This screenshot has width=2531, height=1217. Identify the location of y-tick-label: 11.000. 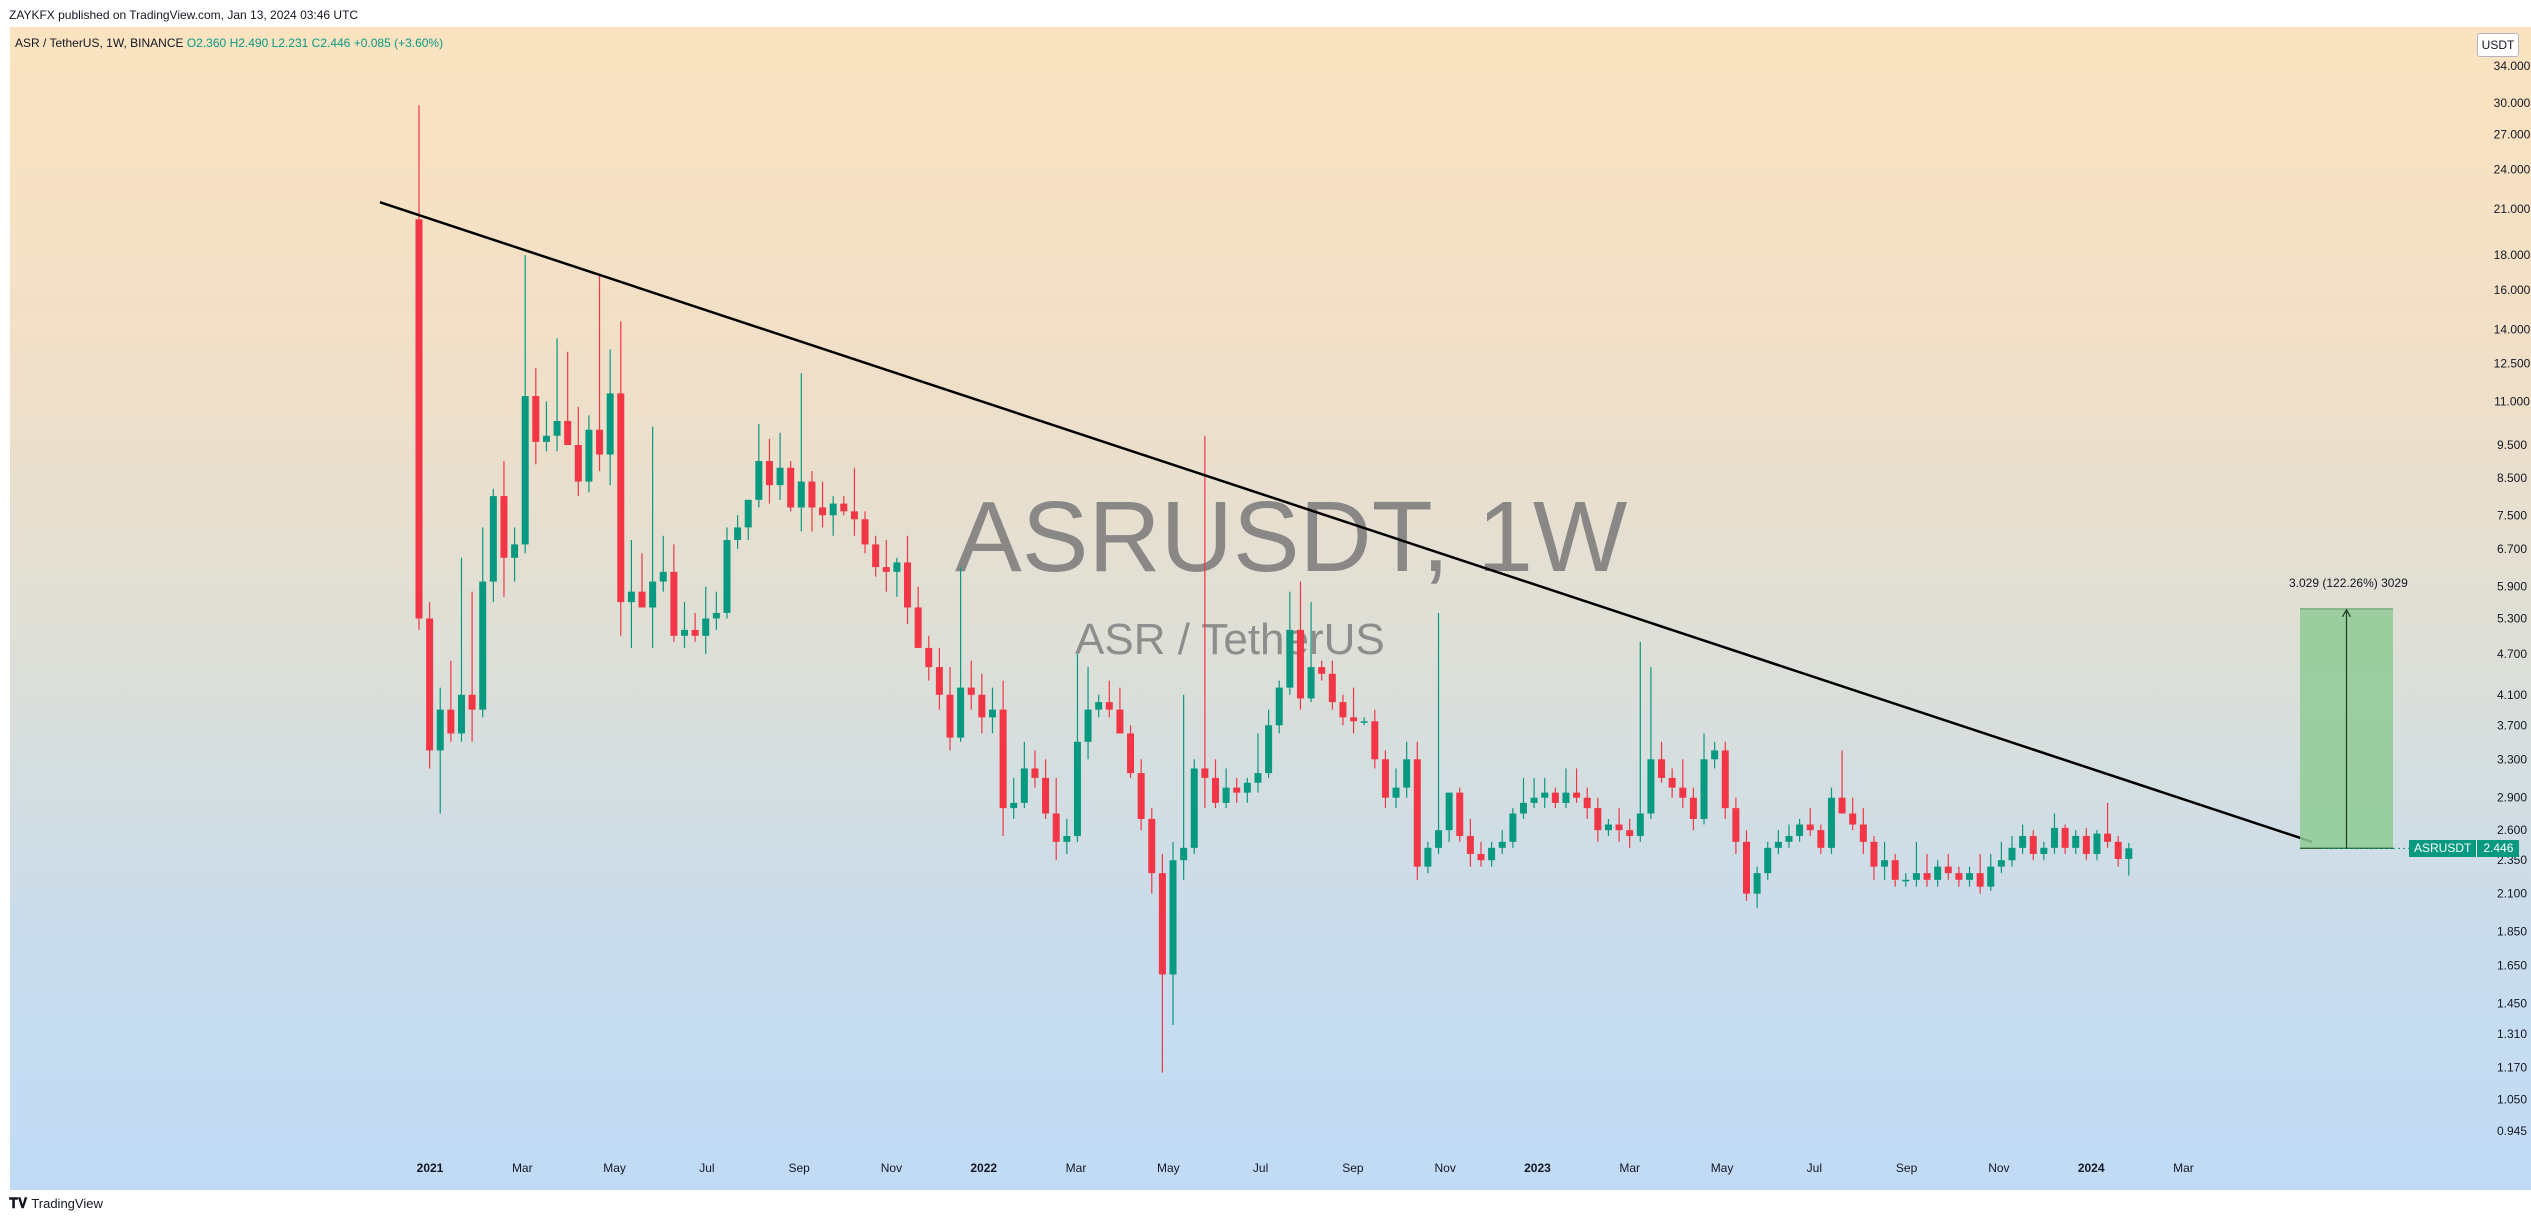
(2512, 401).